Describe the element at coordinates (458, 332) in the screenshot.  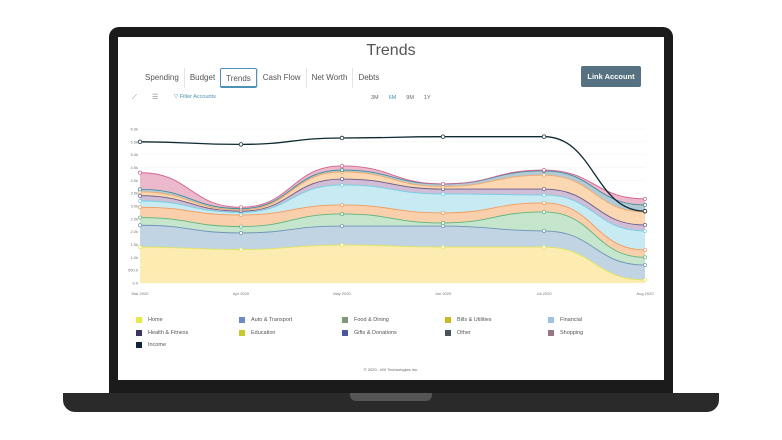
I see `legend-item: Other` at that location.